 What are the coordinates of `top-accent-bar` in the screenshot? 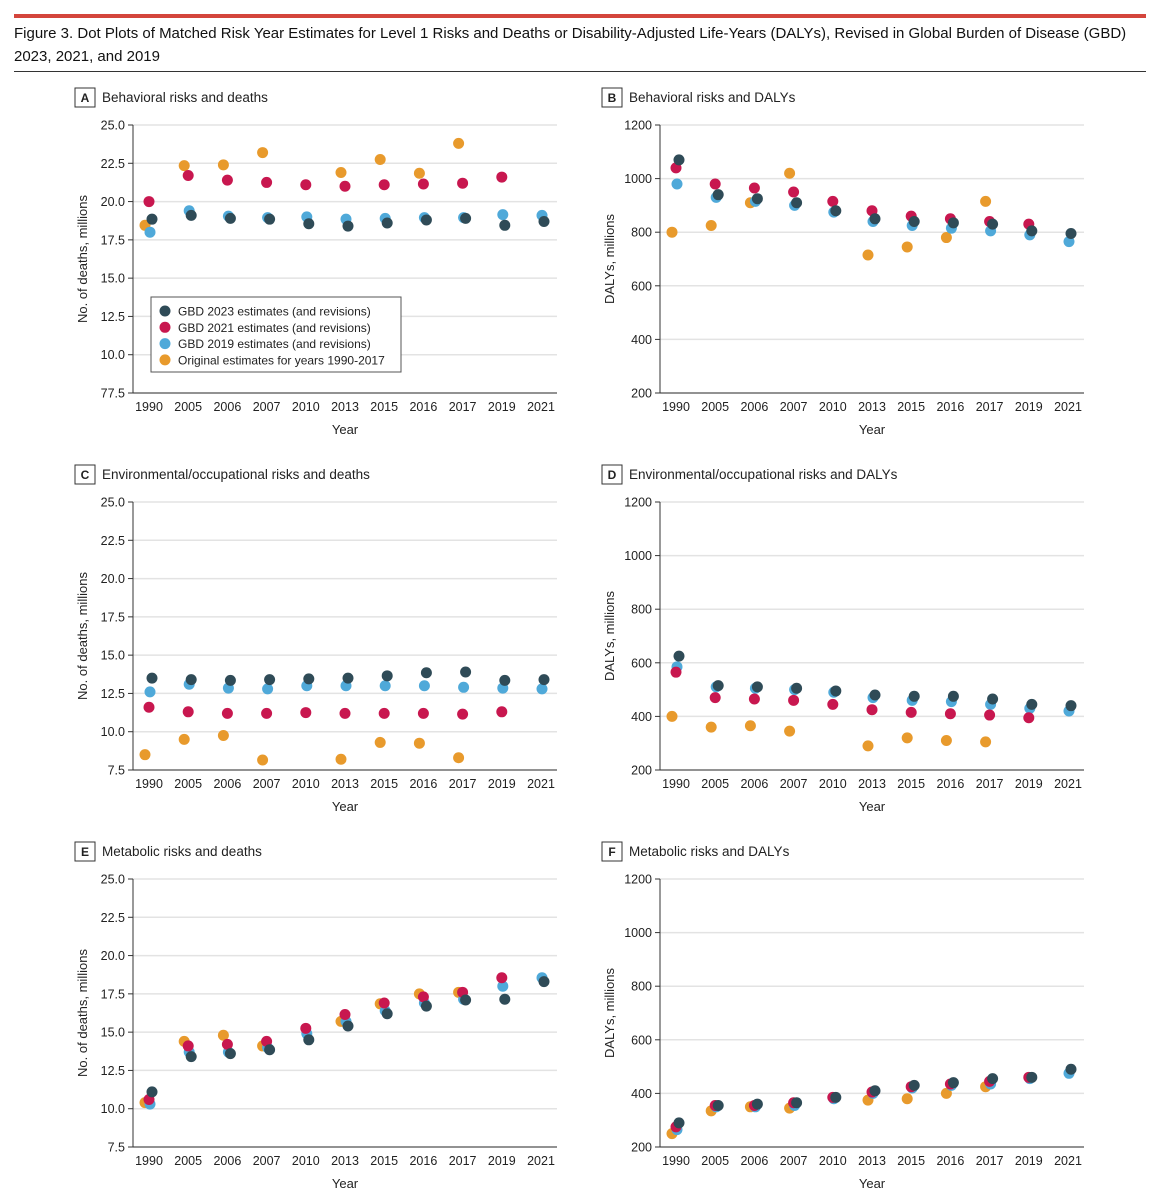 It's located at (580, 16).